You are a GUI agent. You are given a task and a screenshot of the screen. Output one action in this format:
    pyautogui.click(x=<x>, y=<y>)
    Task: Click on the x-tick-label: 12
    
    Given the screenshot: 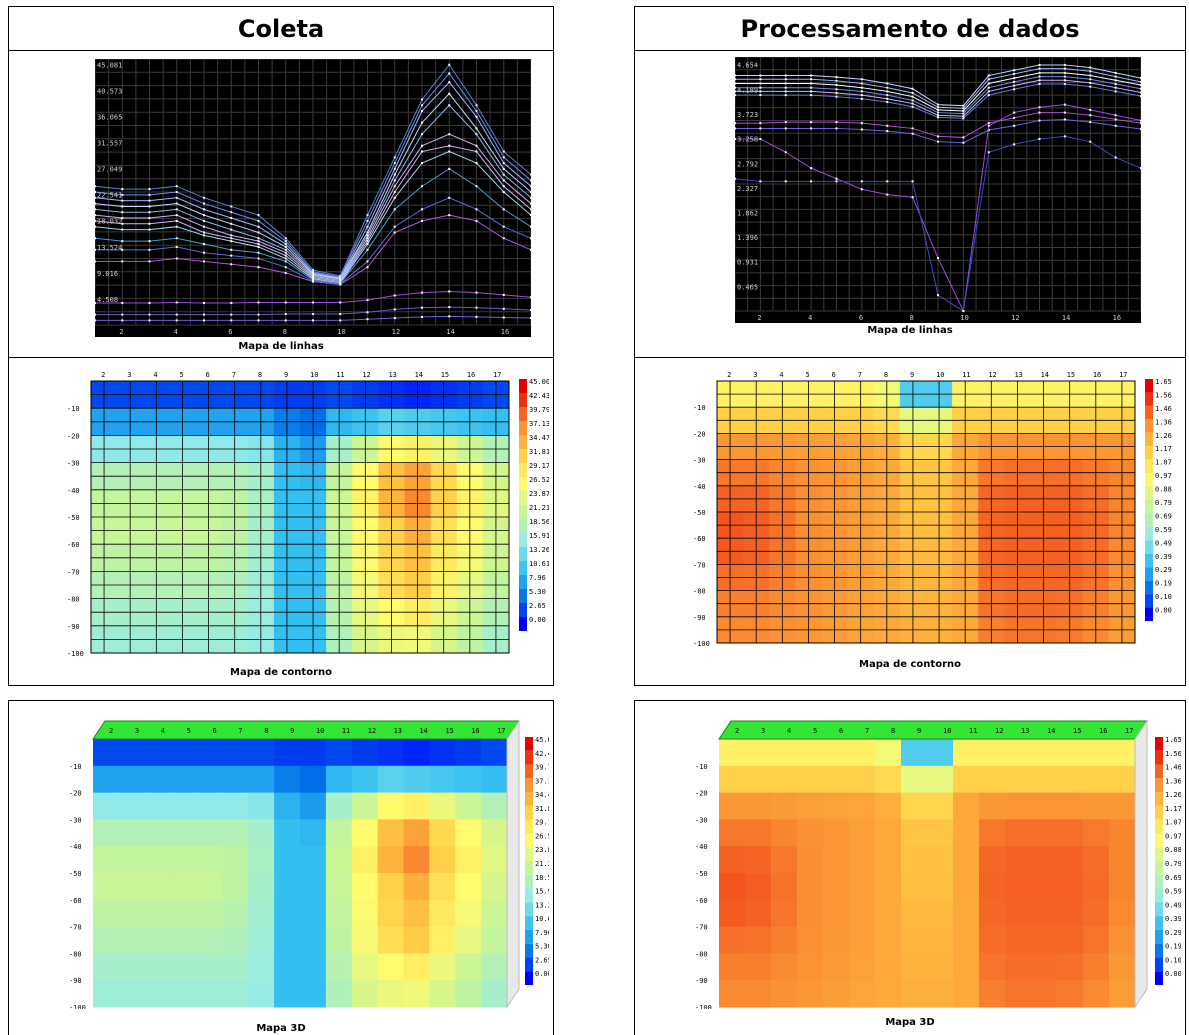 What is the action you would take?
    pyautogui.click(x=999, y=731)
    